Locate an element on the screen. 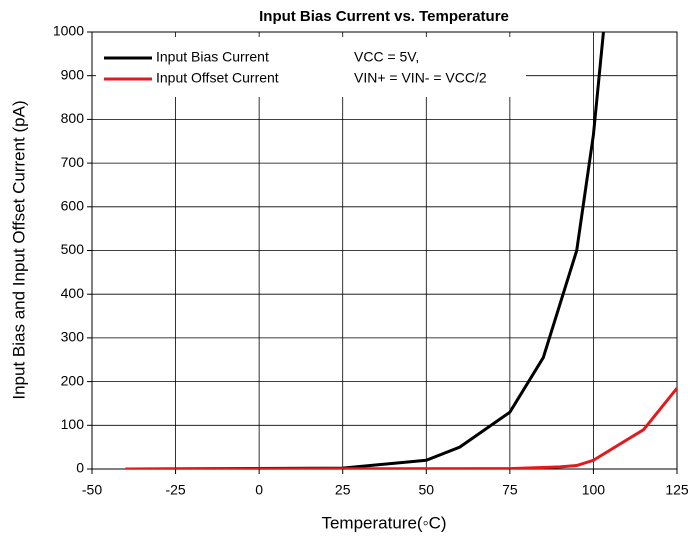 The width and height of the screenshot is (688, 546). y-axis-label: Input Bias and Input Offset Current (pA) is located at coordinates (18, 249).